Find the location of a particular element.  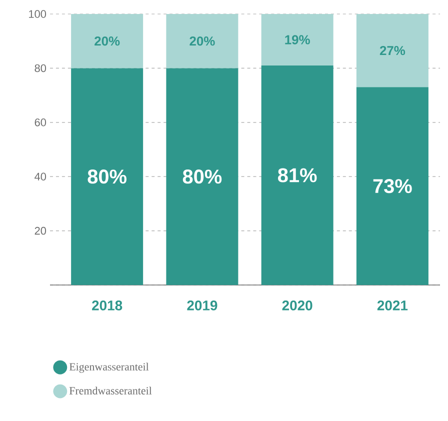

x-tick-label: 2021 is located at coordinates (392, 305).